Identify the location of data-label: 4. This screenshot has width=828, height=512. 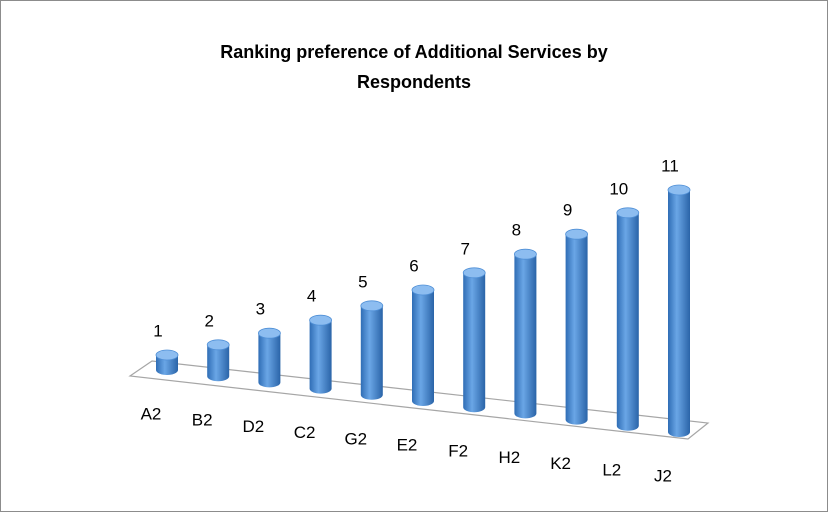
(311, 296).